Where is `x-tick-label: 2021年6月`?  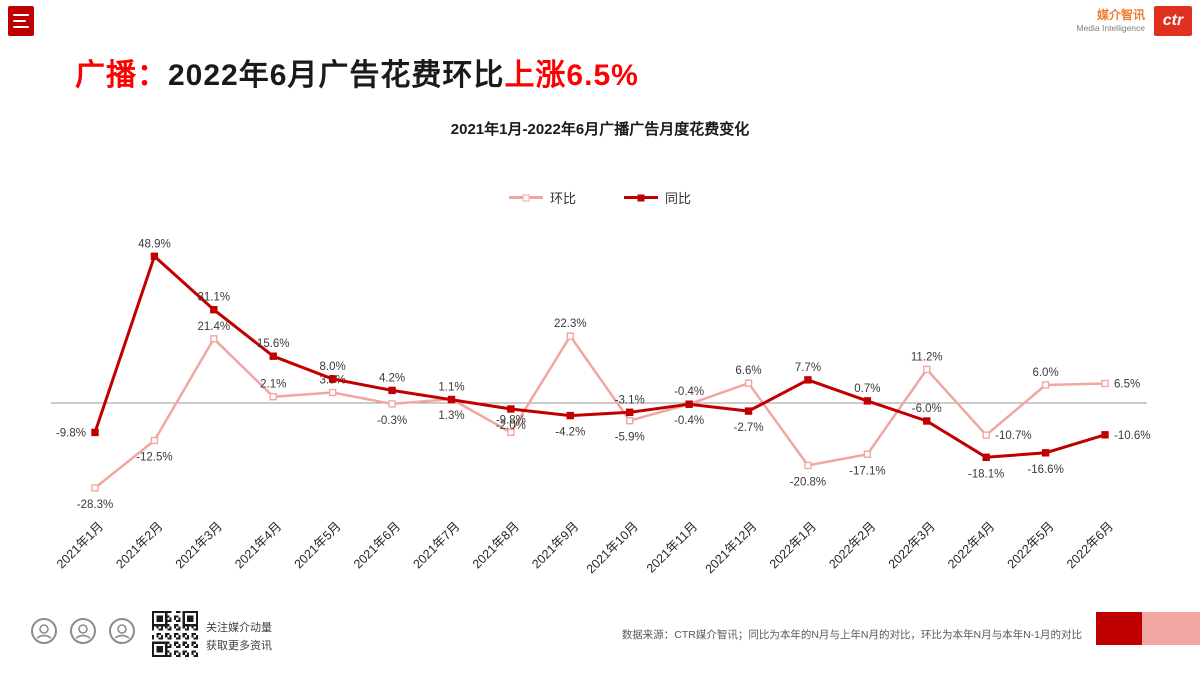
x-tick-label: 2021年6月 is located at coordinates (377, 545).